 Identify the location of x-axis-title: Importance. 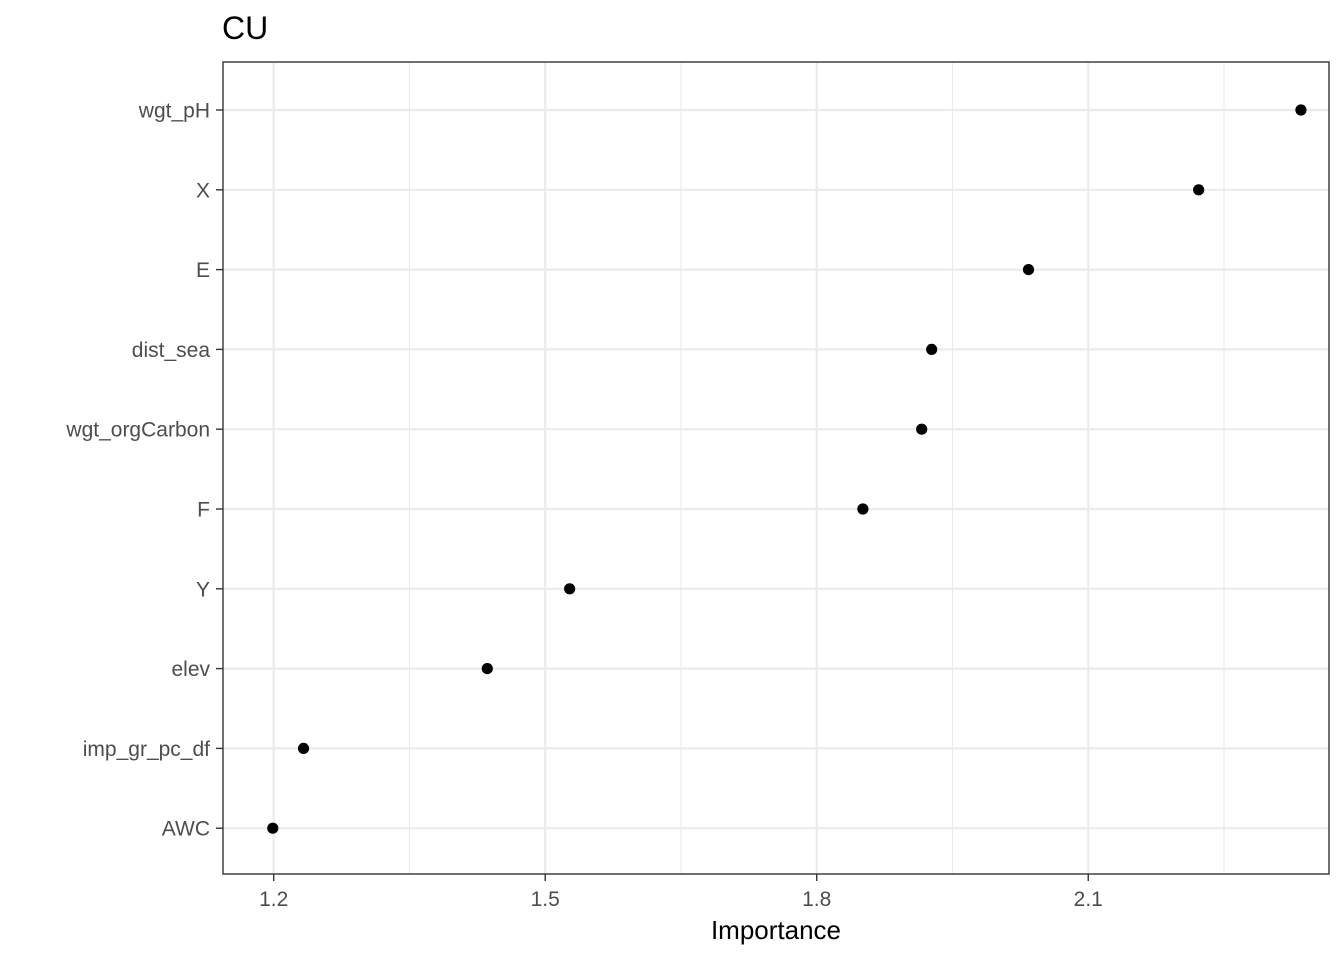
(776, 930).